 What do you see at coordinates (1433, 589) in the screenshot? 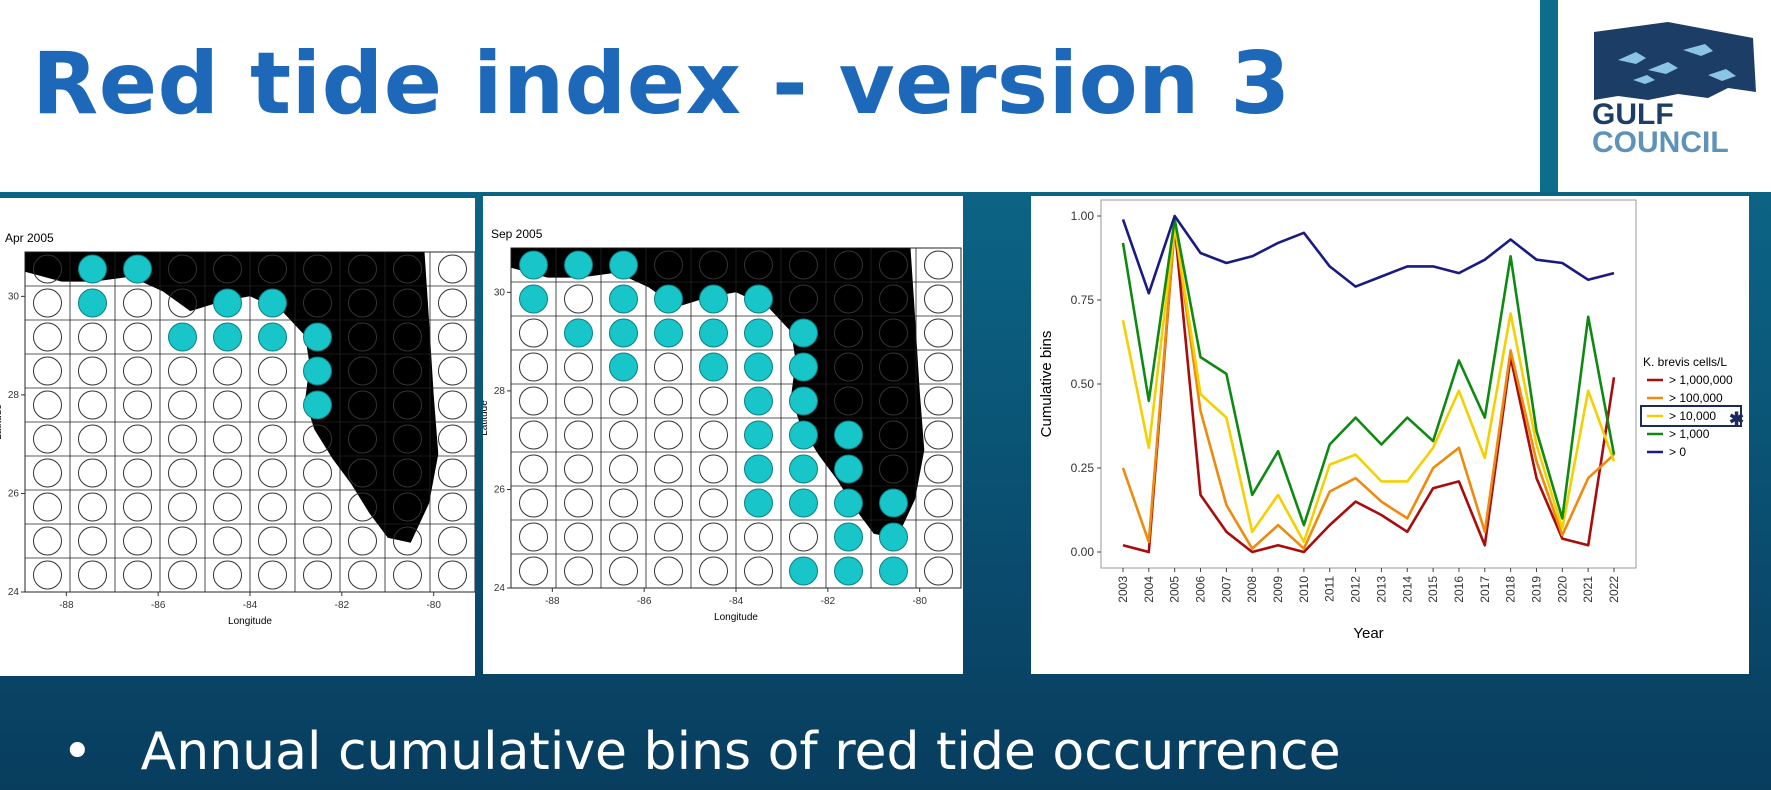
I see `x-tick-label: 2015` at bounding box center [1433, 589].